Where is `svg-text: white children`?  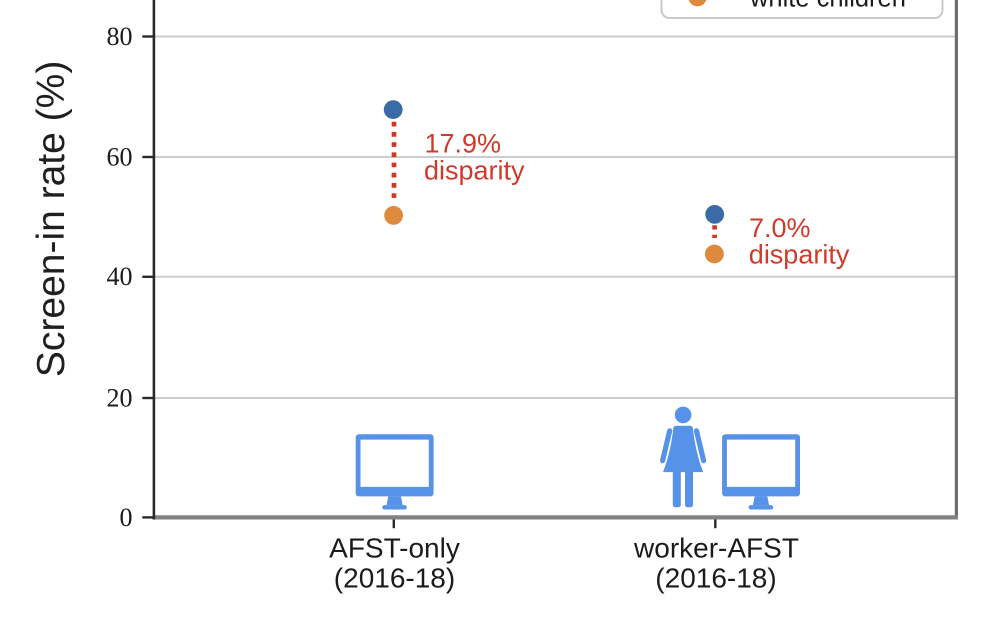 svg-text: white children is located at coordinates (827, 6).